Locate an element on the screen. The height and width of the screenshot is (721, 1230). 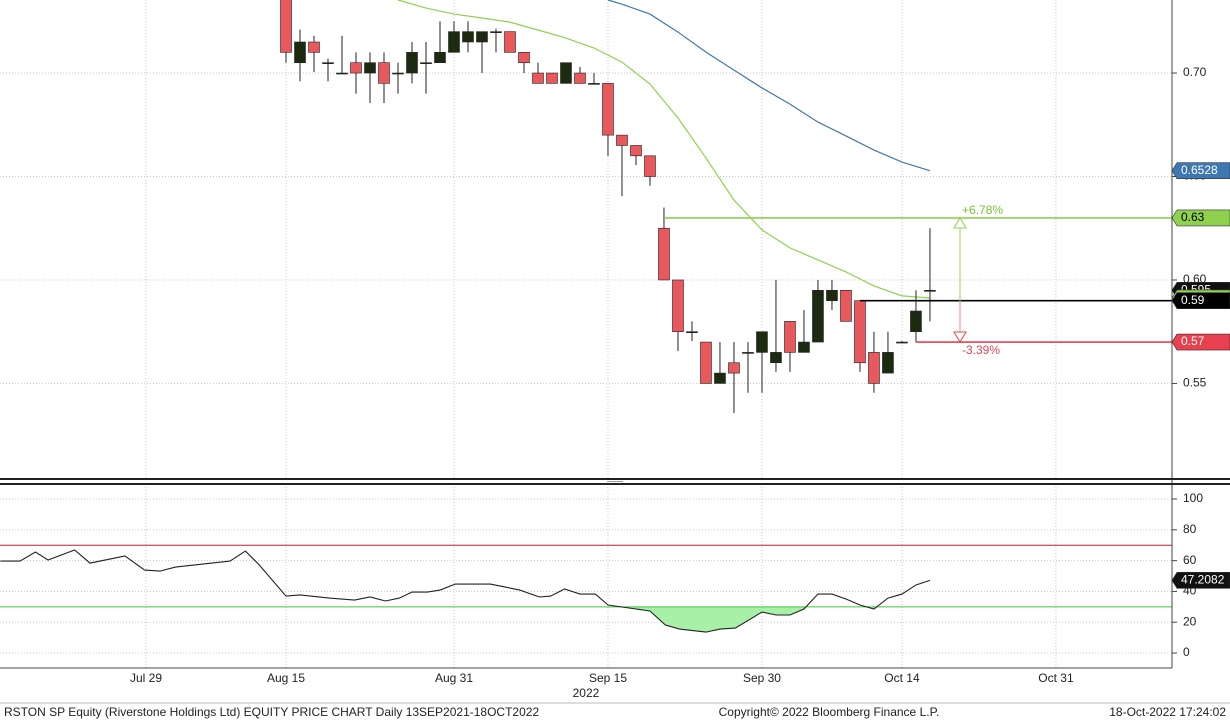
arrow-head-down is located at coordinates (960, 337).